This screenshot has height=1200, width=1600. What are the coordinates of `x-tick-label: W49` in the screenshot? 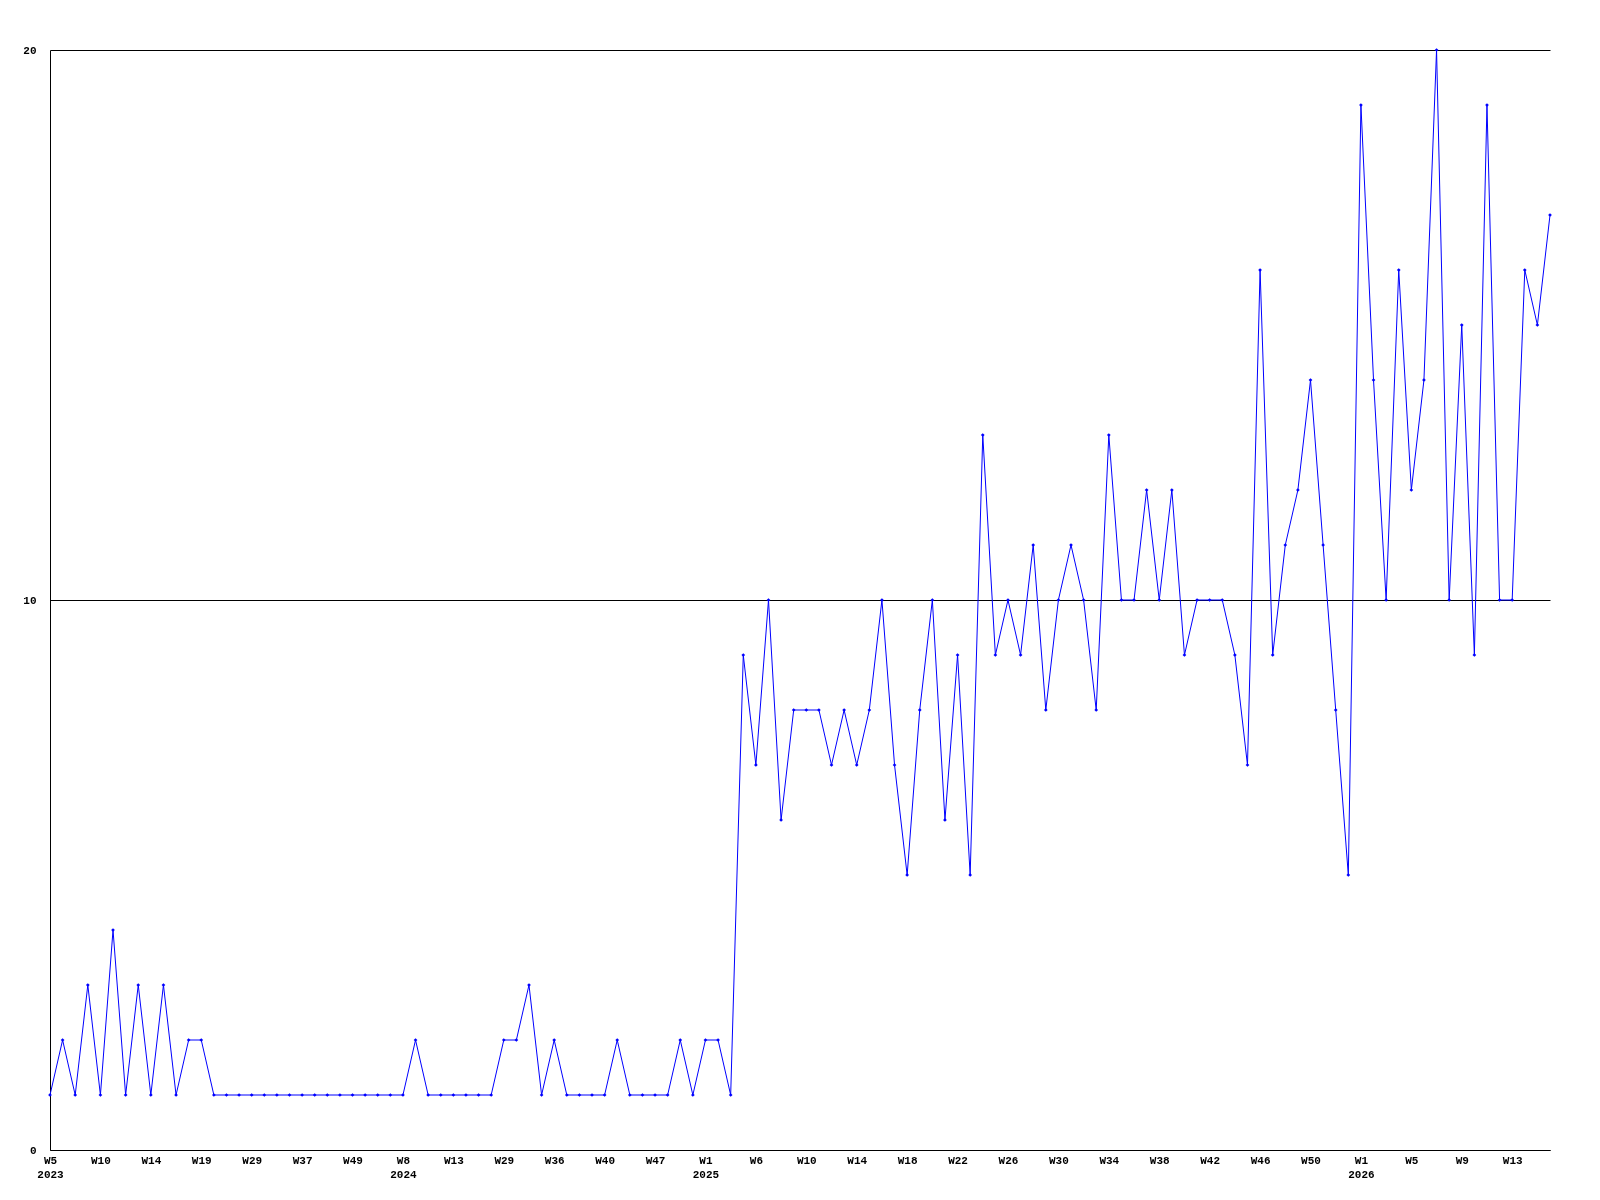 It's located at (353, 1160).